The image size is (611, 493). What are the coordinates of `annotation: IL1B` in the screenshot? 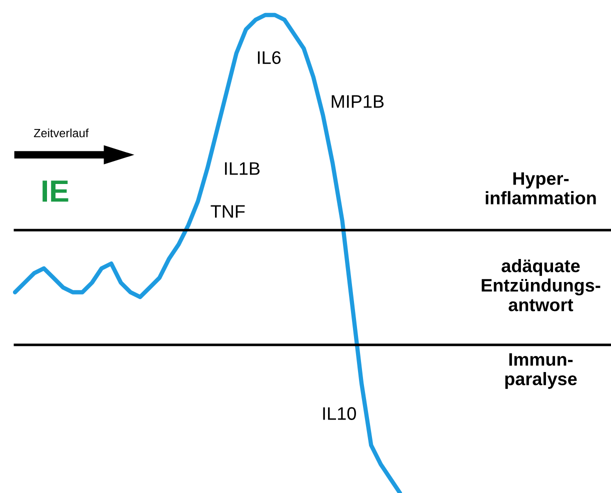 It's located at (242, 168).